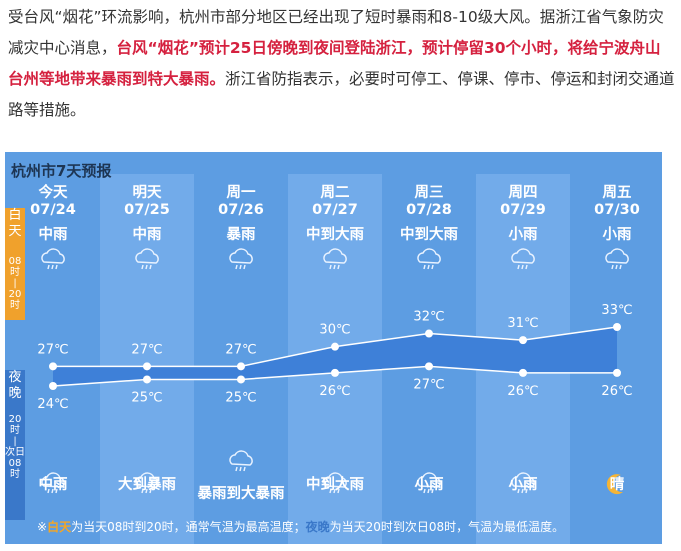 The width and height of the screenshot is (681, 551). I want to click on foot-mark: ※, so click(42, 527).